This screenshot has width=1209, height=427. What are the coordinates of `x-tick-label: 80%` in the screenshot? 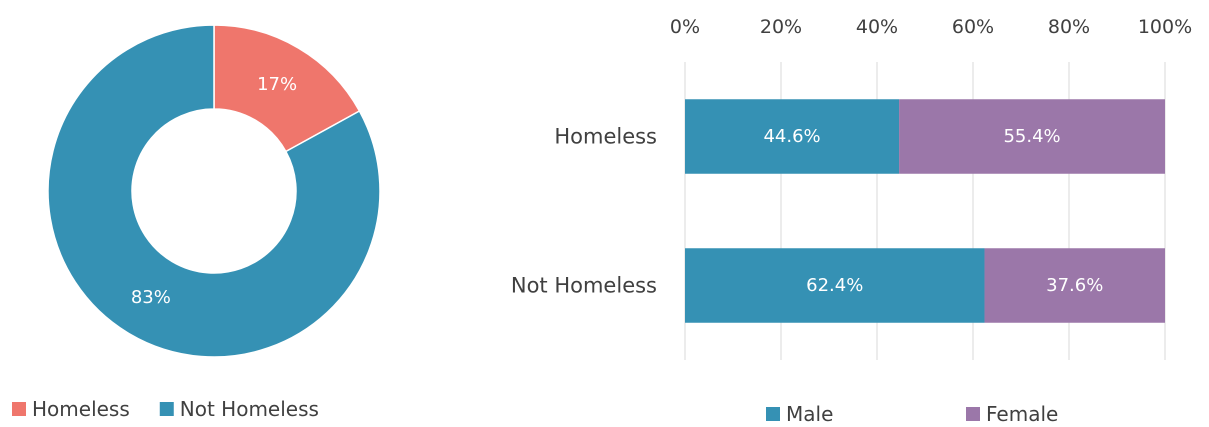 It's located at (1069, 27).